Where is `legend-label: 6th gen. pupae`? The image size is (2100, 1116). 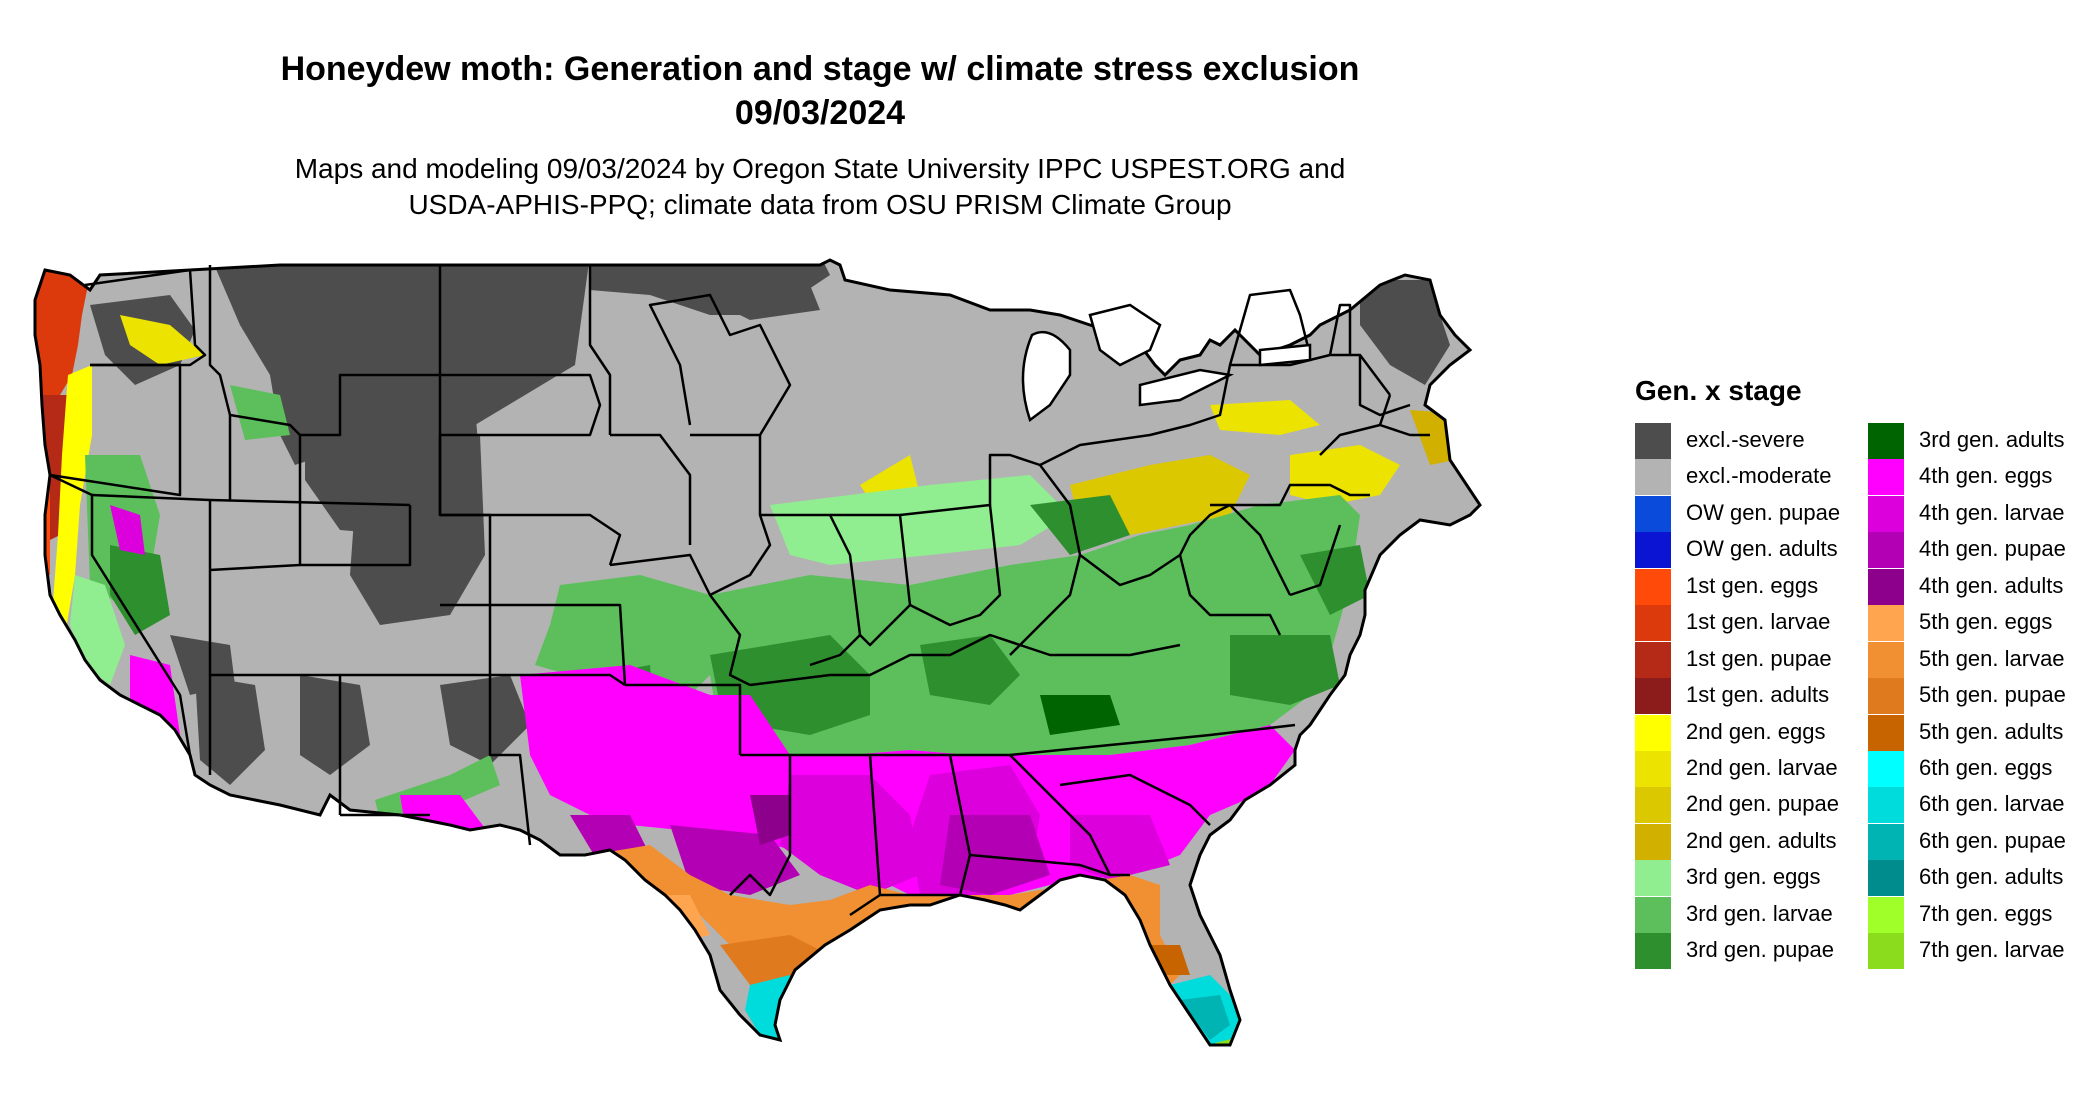 legend-label: 6th gen. pupae is located at coordinates (1992, 840).